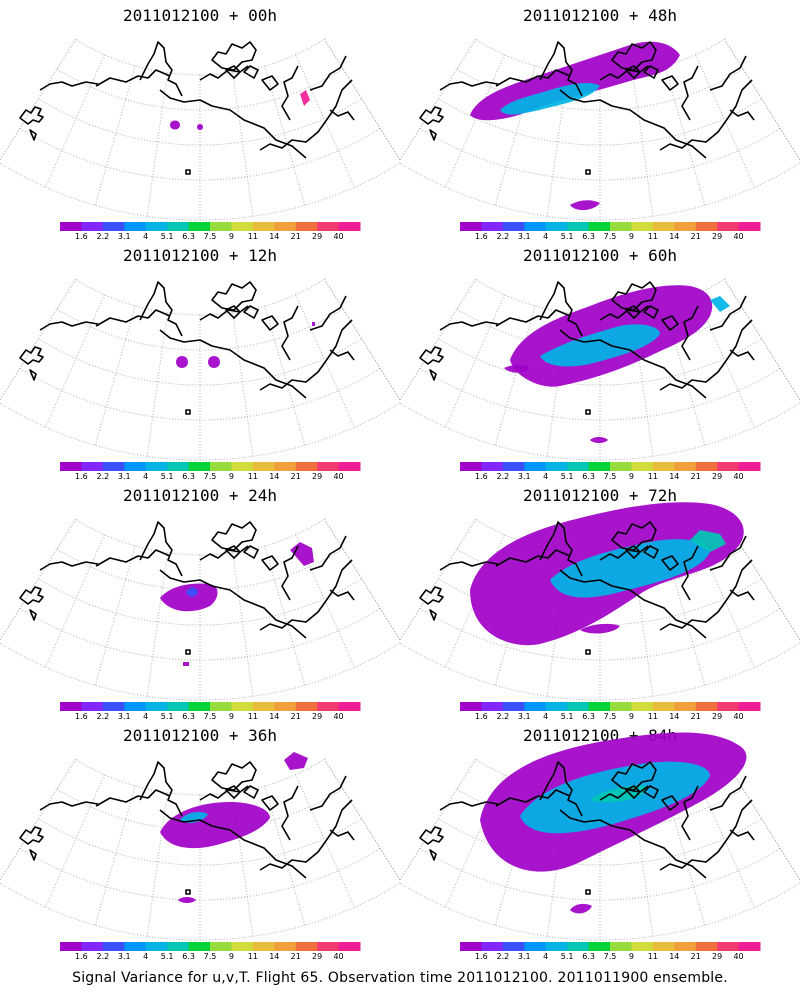  Describe the element at coordinates (696, 716) in the screenshot. I see `colorbar-label: 21` at that location.